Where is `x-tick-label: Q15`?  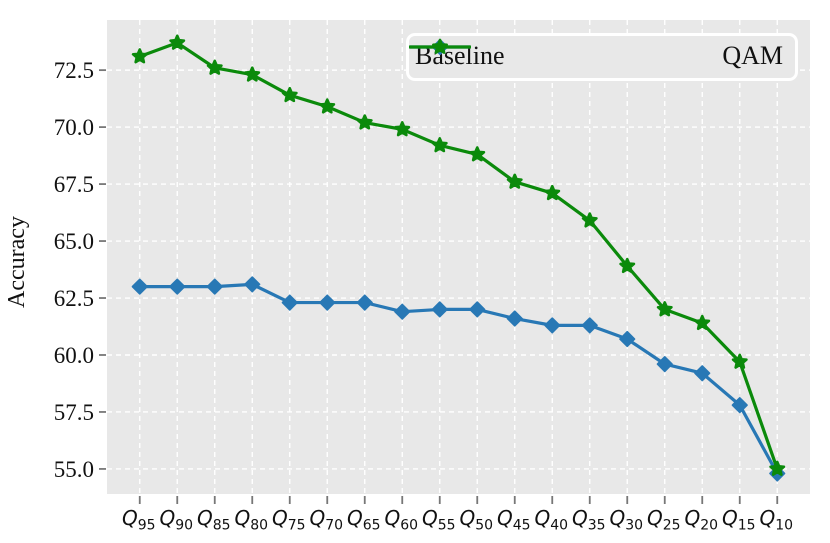 x-tick-label: Q15 is located at coordinates (739, 520).